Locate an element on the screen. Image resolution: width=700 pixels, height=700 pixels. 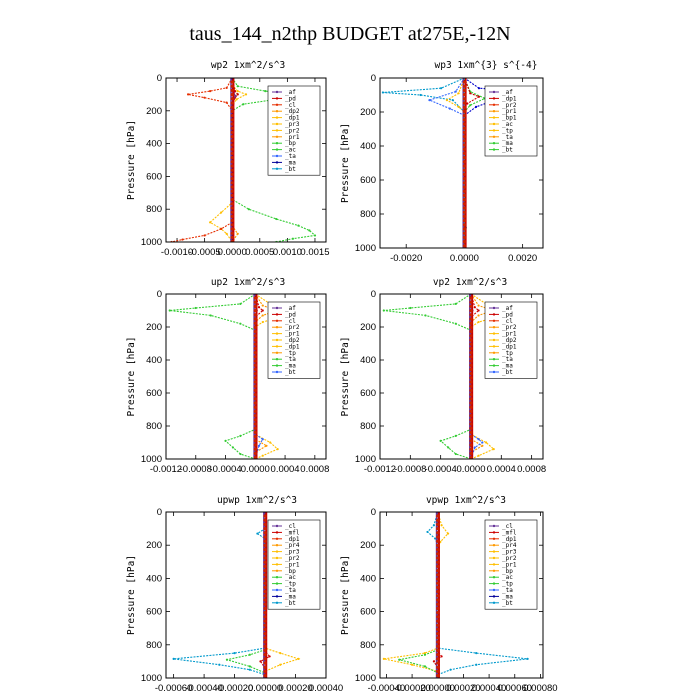
x-tick-label: 0.0000 is located at coordinates (470, 469).